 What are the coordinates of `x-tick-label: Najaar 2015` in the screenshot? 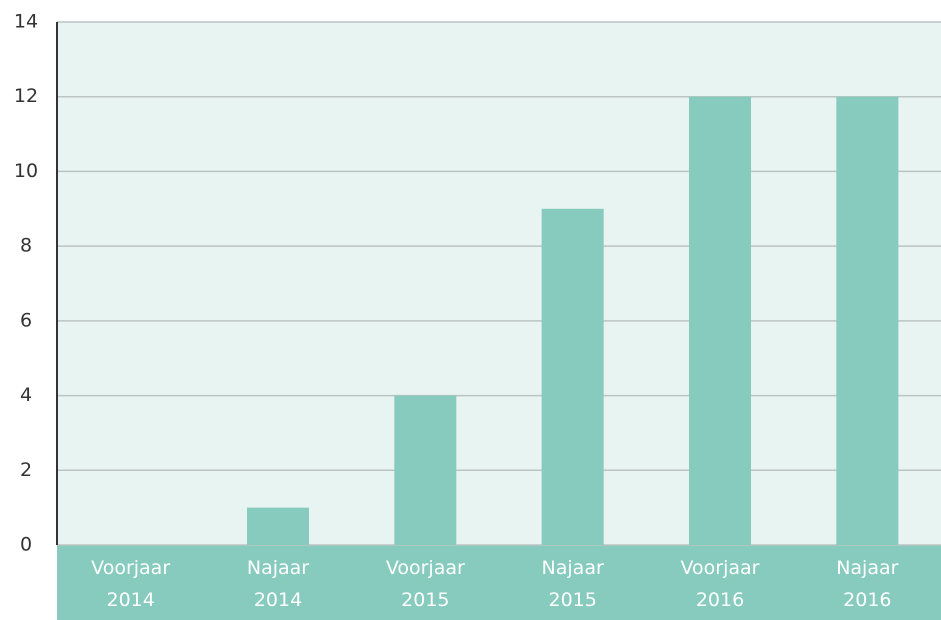 It's located at (572, 584).